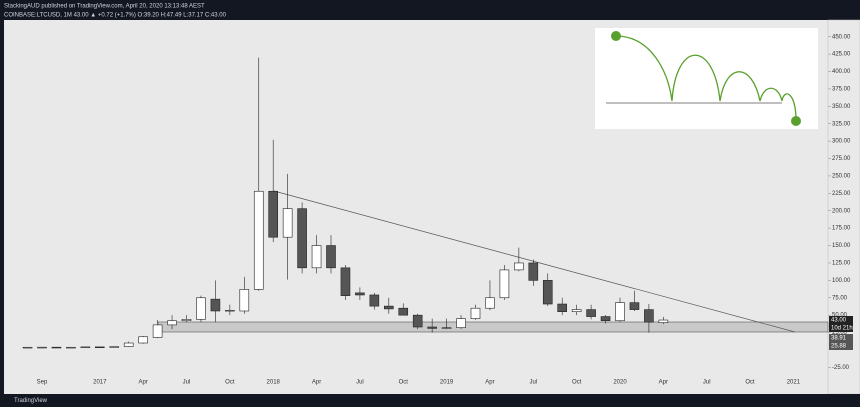 The image size is (860, 407). What do you see at coordinates (841, 264) in the screenshot?
I see `y-tick-label: 125.00` at bounding box center [841, 264].